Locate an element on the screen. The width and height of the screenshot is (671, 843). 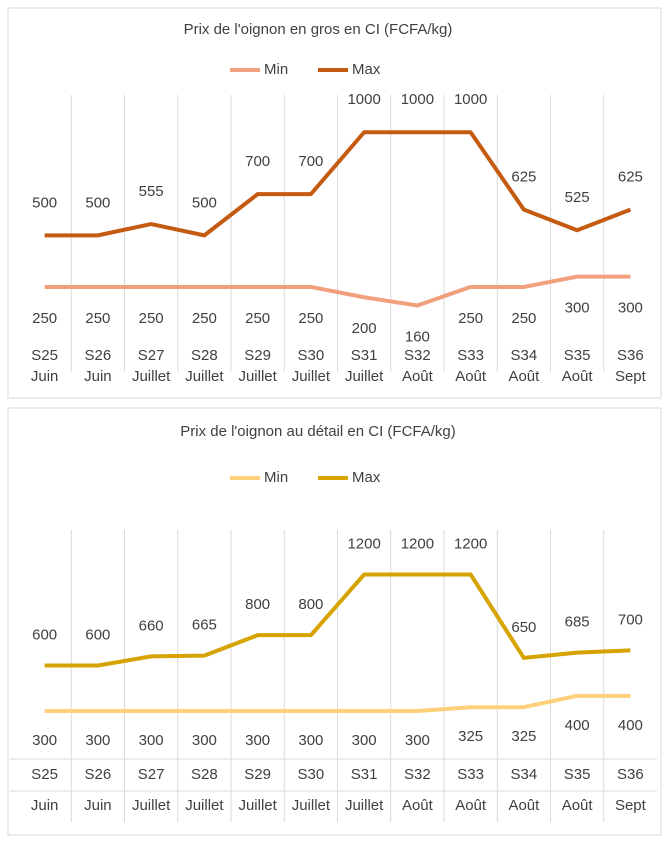
x-tick-label: S36 is located at coordinates (630, 774).